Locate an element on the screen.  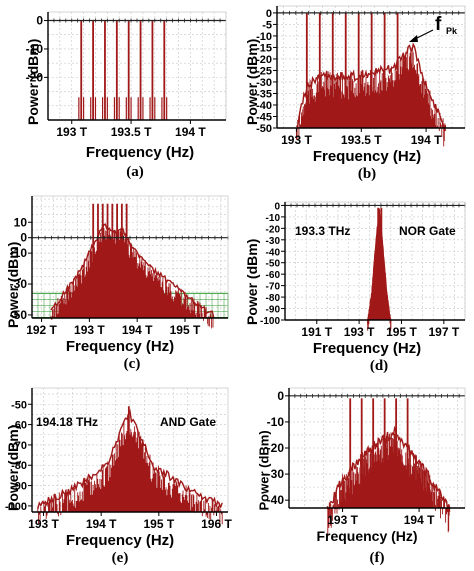
caption-a: (a) is located at coordinates (135, 172).